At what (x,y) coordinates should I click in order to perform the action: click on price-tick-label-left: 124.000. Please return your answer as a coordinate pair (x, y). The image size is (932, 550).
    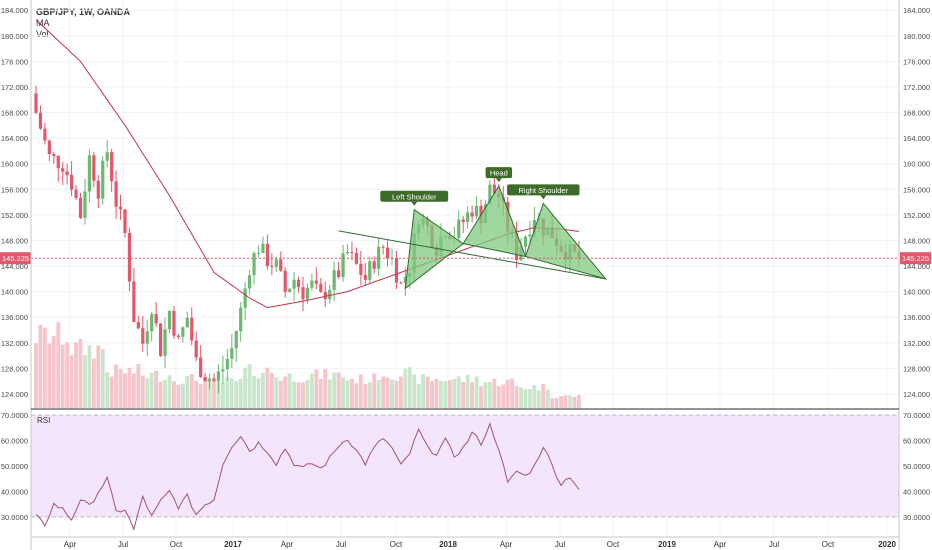
    Looking at the image, I should click on (14, 394).